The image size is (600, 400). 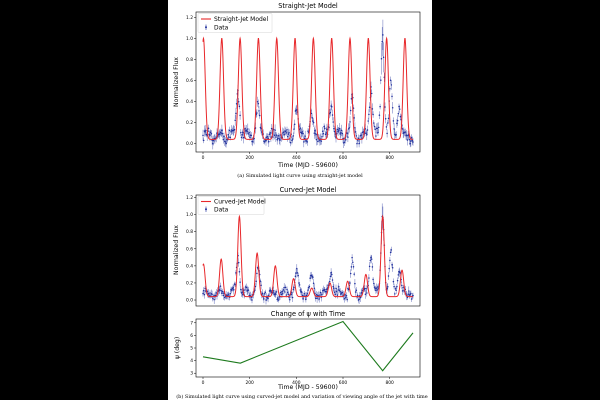 What do you see at coordinates (189, 102) in the screenshot?
I see `y-tick-label: 0.4` at bounding box center [189, 102].